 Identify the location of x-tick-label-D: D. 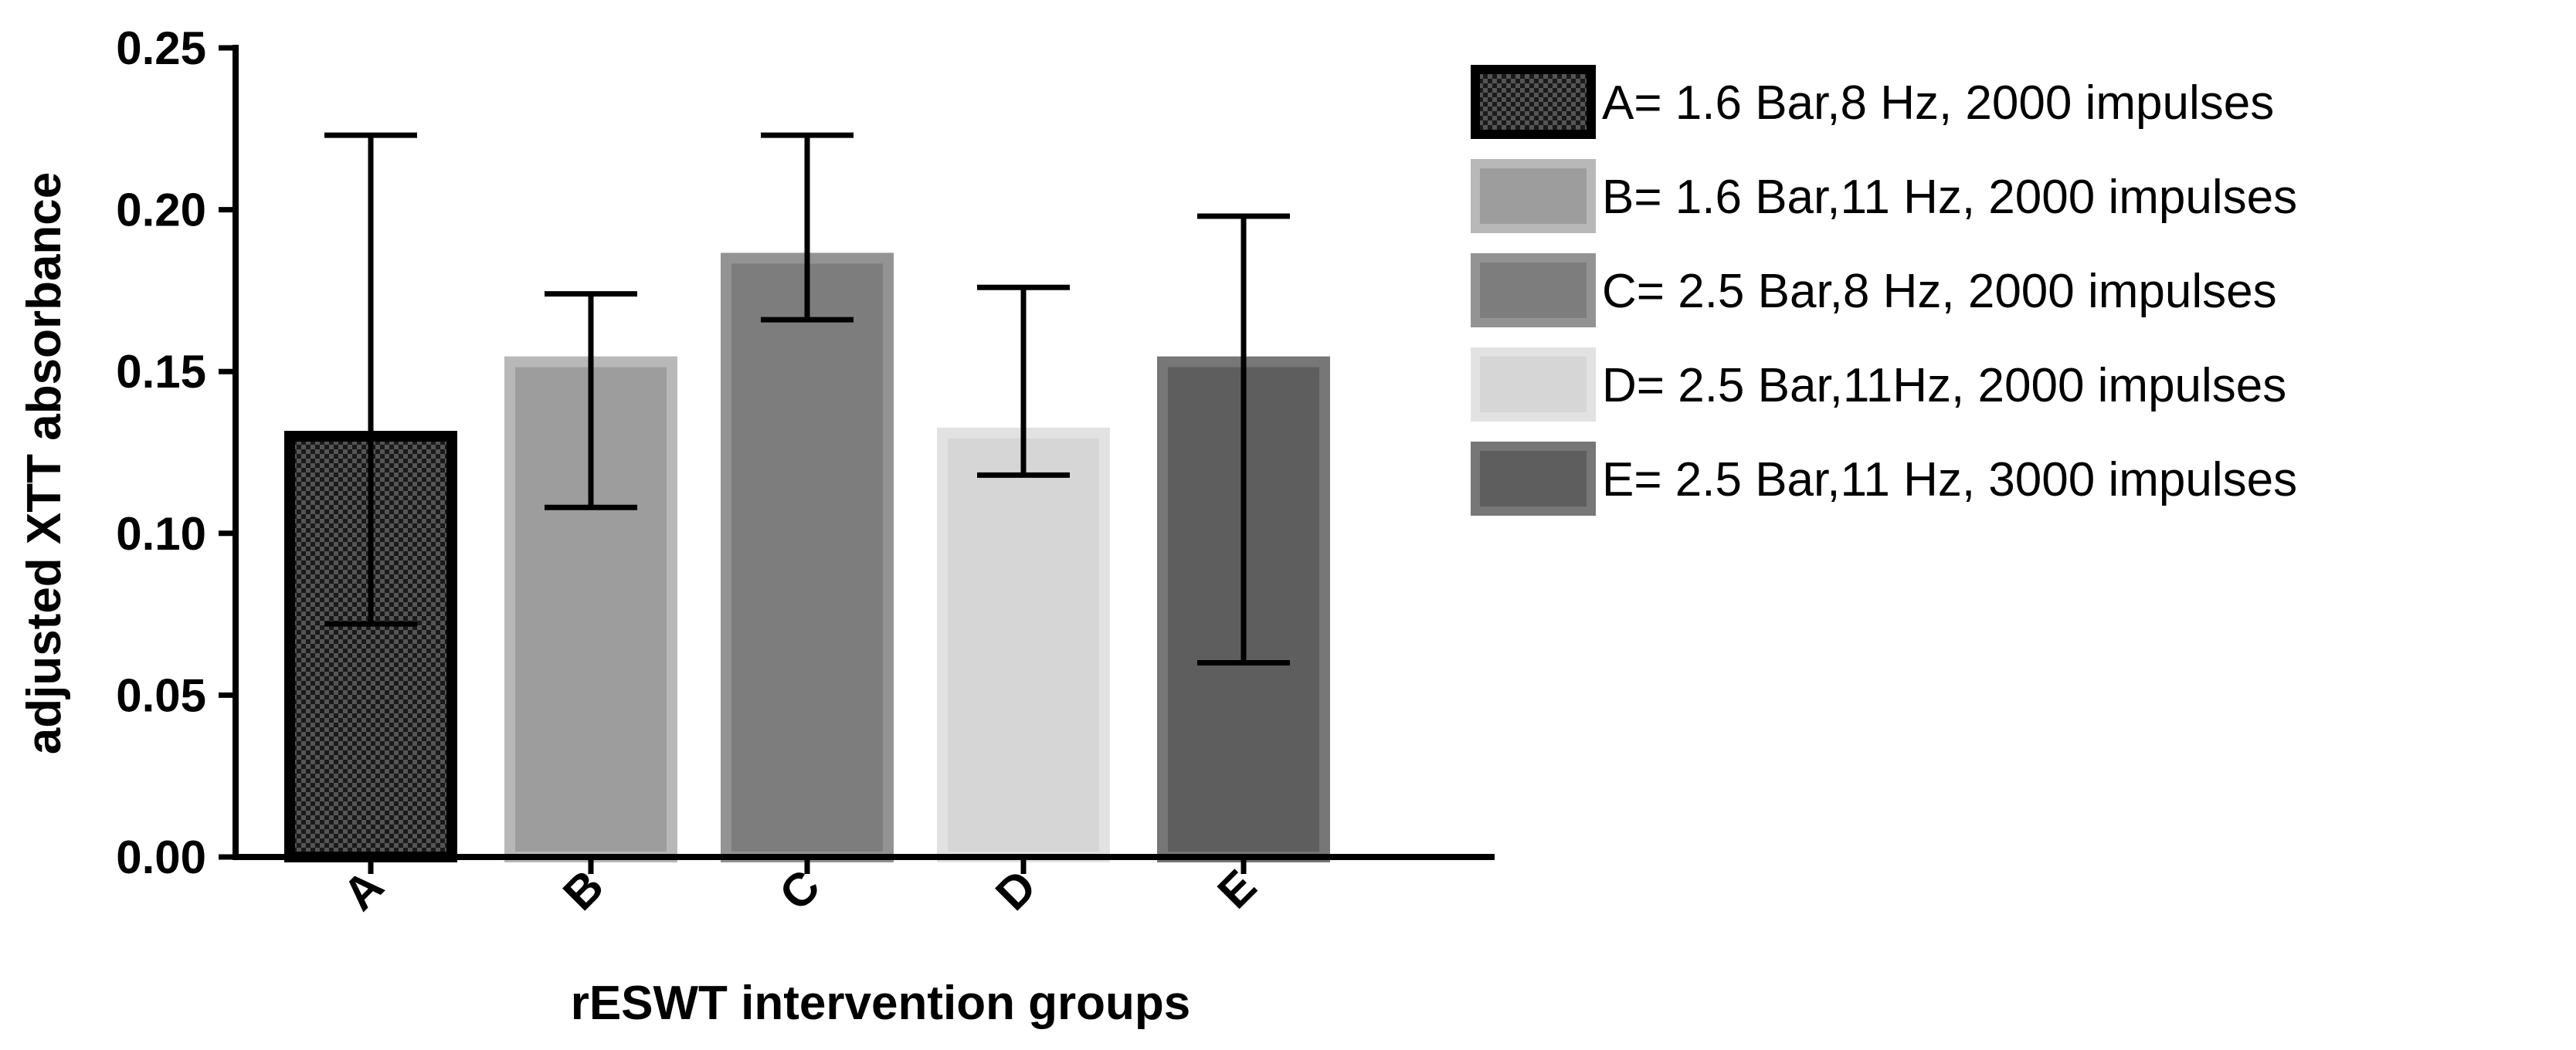
(1016, 890).